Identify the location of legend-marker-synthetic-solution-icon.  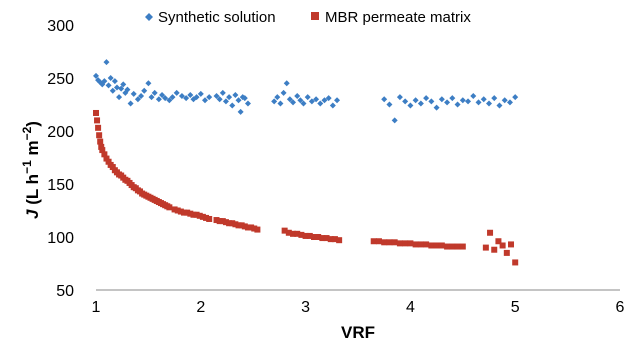
(149, 17).